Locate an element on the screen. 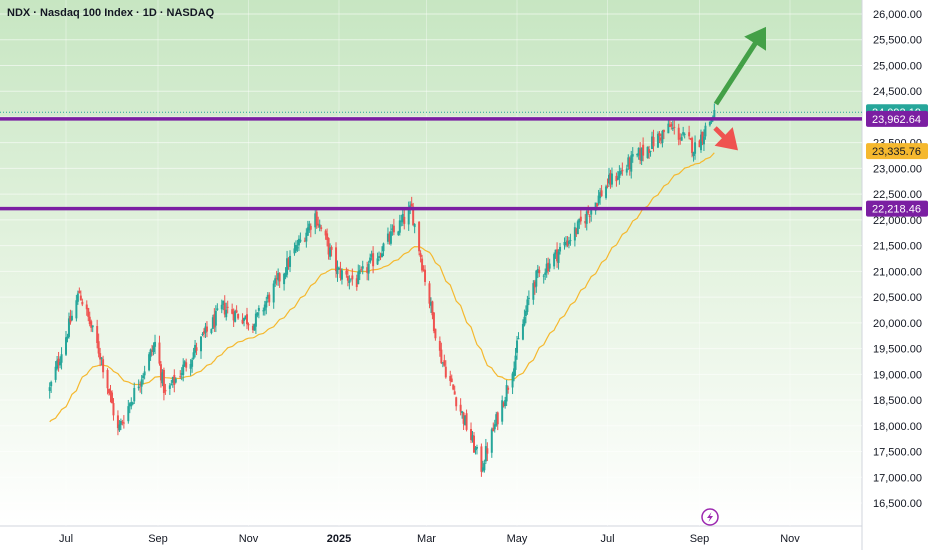 The height and width of the screenshot is (550, 932). price-tick-label: 25,000.00 is located at coordinates (897, 66).